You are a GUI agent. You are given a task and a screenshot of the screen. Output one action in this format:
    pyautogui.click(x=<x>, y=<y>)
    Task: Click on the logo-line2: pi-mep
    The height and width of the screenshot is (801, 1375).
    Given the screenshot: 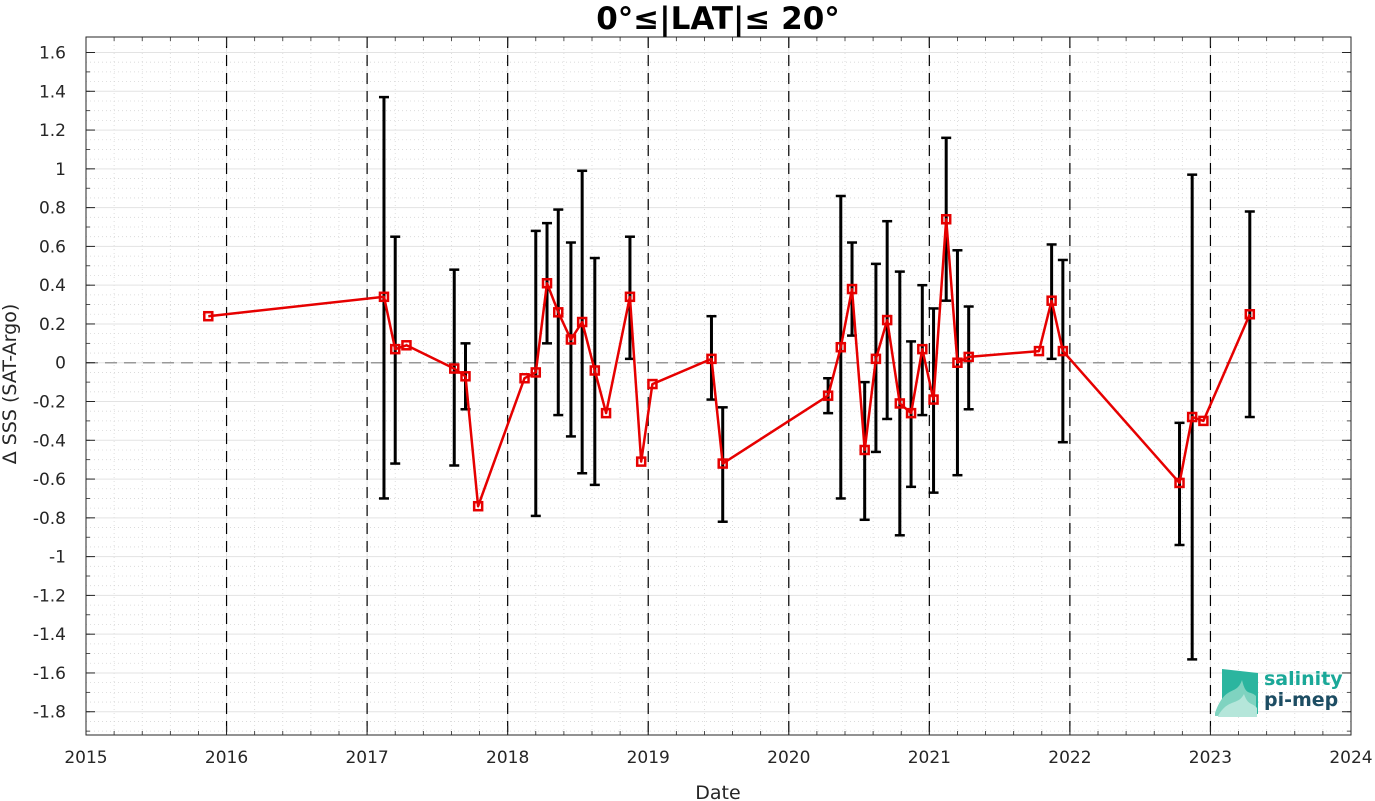 What is the action you would take?
    pyautogui.click(x=1301, y=700)
    